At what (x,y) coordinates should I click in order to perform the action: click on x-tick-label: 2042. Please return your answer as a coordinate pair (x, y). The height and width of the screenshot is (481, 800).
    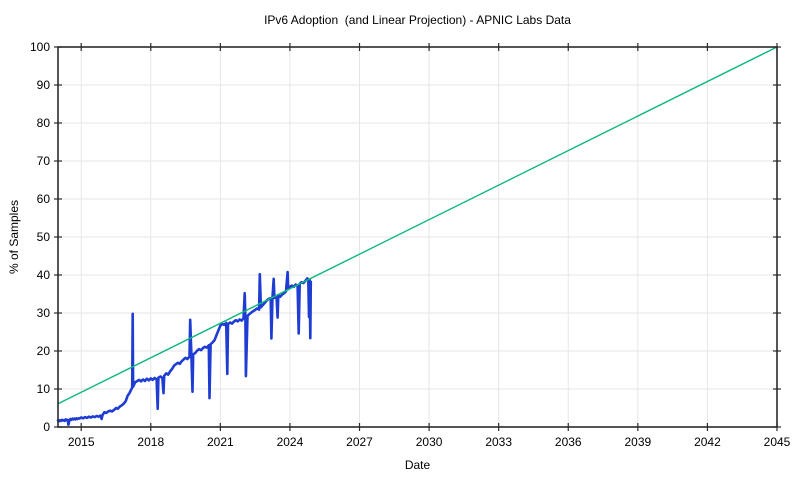
    Looking at the image, I should click on (707, 442).